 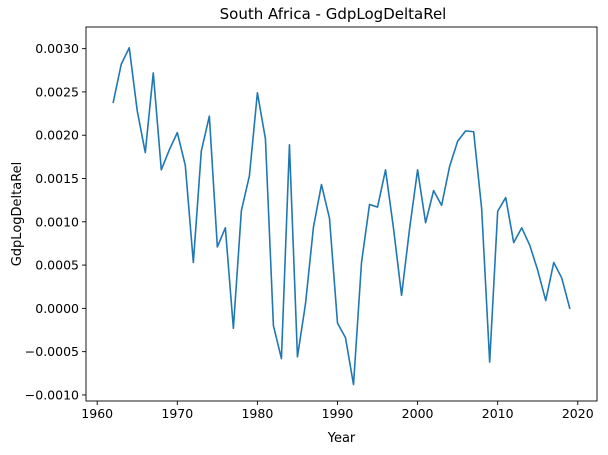 What do you see at coordinates (57, 178) in the screenshot?
I see `y-tick-label: 0.0015` at bounding box center [57, 178].